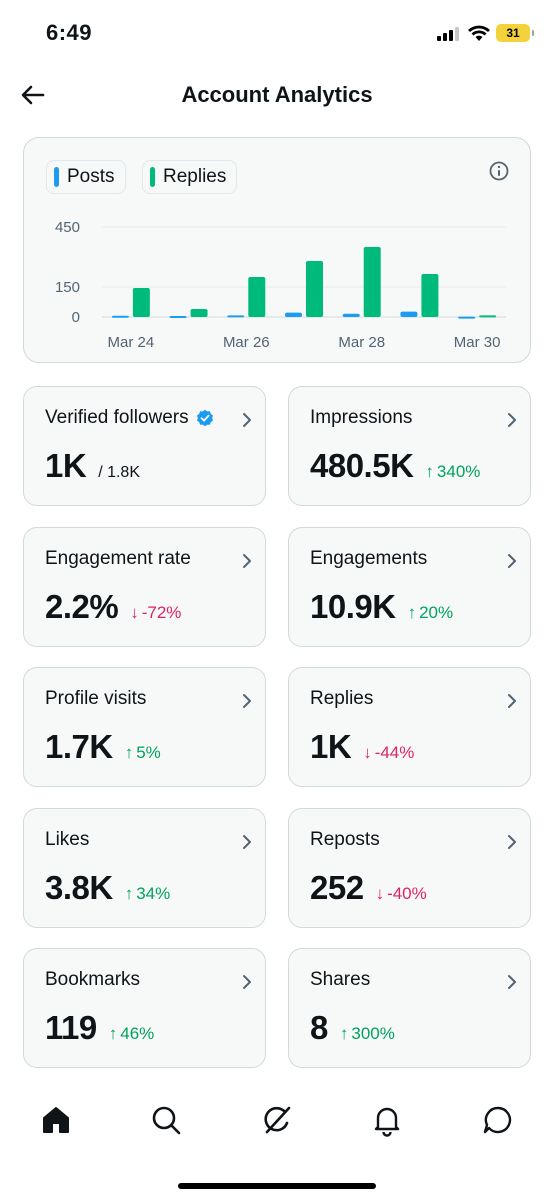  What do you see at coordinates (204, 418) in the screenshot?
I see `verified-badge-icon` at bounding box center [204, 418].